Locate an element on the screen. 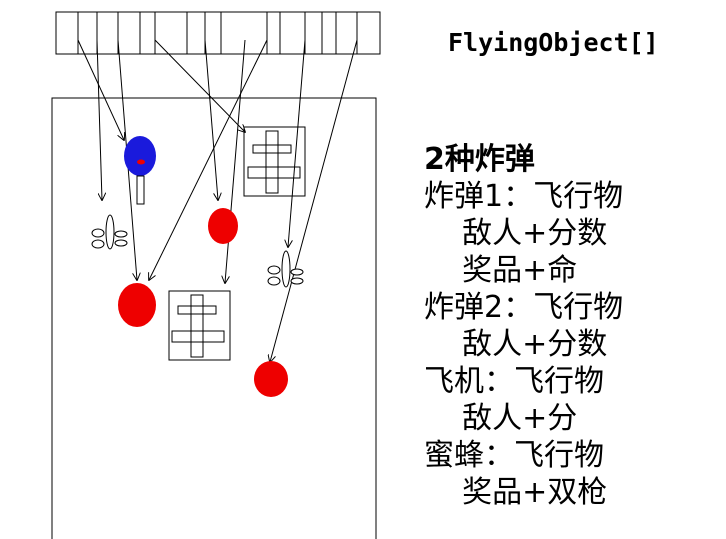  arrow-to-hero is located at coordinates (100, 89).